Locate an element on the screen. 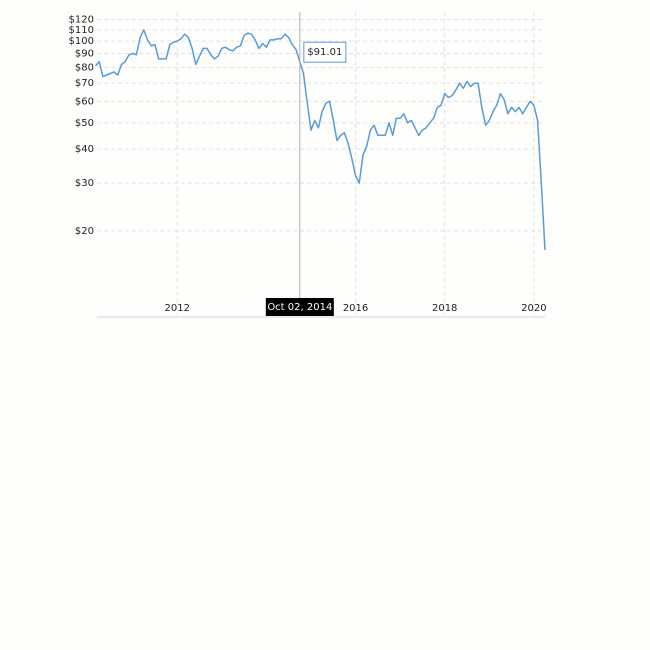 The width and height of the screenshot is (650, 650). y-tick-label: $30 is located at coordinates (84, 183).